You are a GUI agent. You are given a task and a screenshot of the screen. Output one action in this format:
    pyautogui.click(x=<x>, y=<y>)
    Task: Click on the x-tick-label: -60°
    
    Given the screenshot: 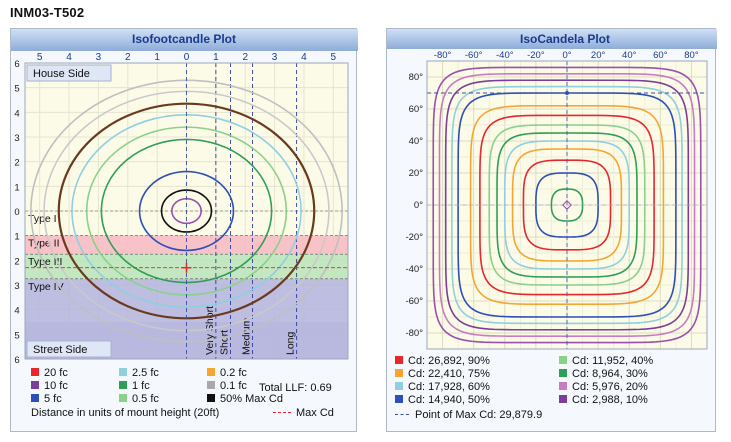 What is the action you would take?
    pyautogui.click(x=474, y=55)
    